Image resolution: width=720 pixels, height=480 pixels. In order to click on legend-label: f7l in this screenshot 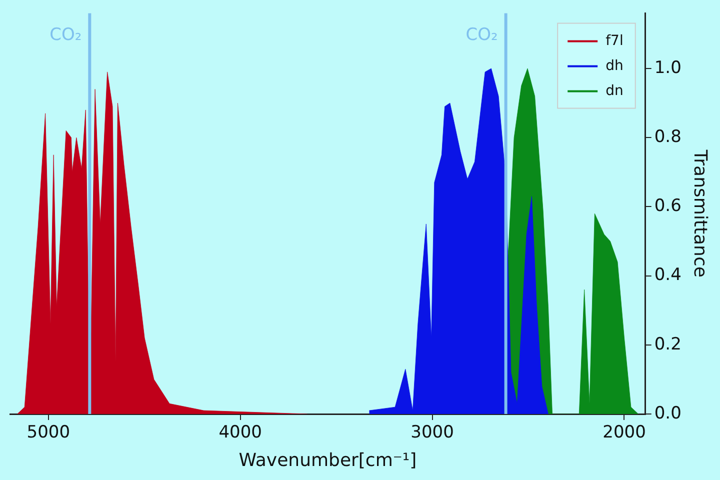, I will do `click(615, 40)`.